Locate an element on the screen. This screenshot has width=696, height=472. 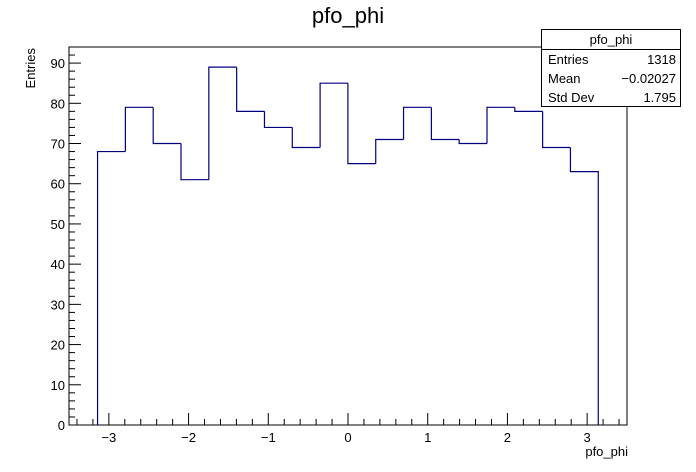
y-tick-label: 80 is located at coordinates (58, 103).